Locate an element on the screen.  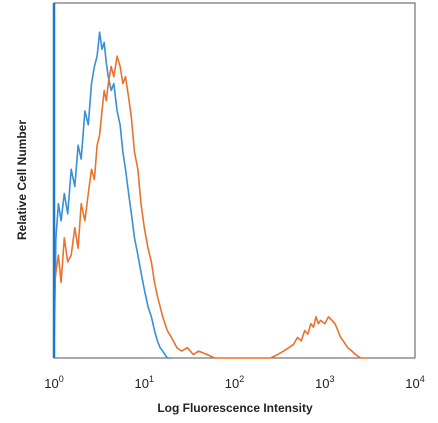
x-tick-label-1: 10¹ is located at coordinates (144, 382).